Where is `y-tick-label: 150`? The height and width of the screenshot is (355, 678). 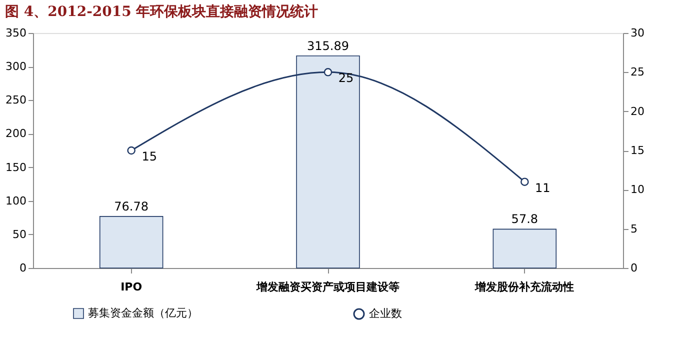 y-tick-label: 150 is located at coordinates (16, 167).